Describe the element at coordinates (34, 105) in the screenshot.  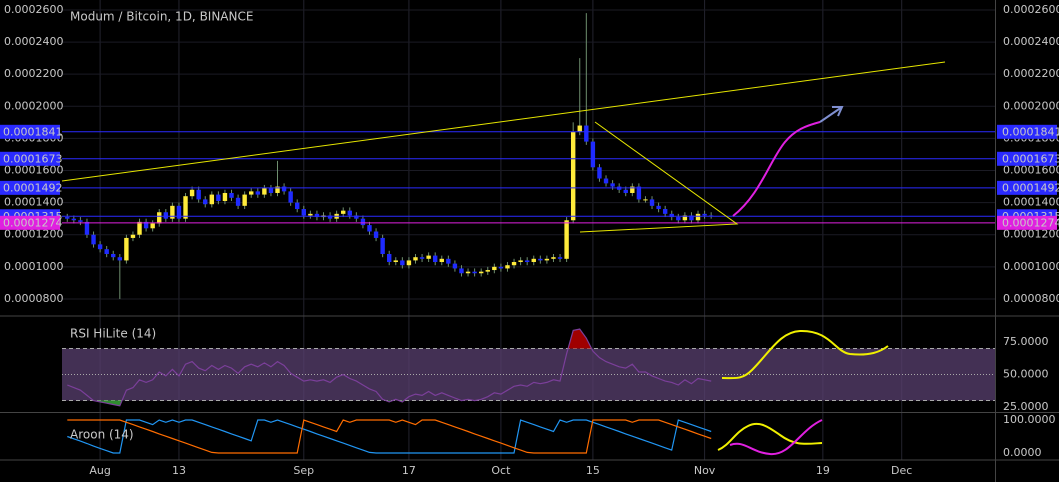
I see `y-tick-label-left: 0.0002000` at that location.